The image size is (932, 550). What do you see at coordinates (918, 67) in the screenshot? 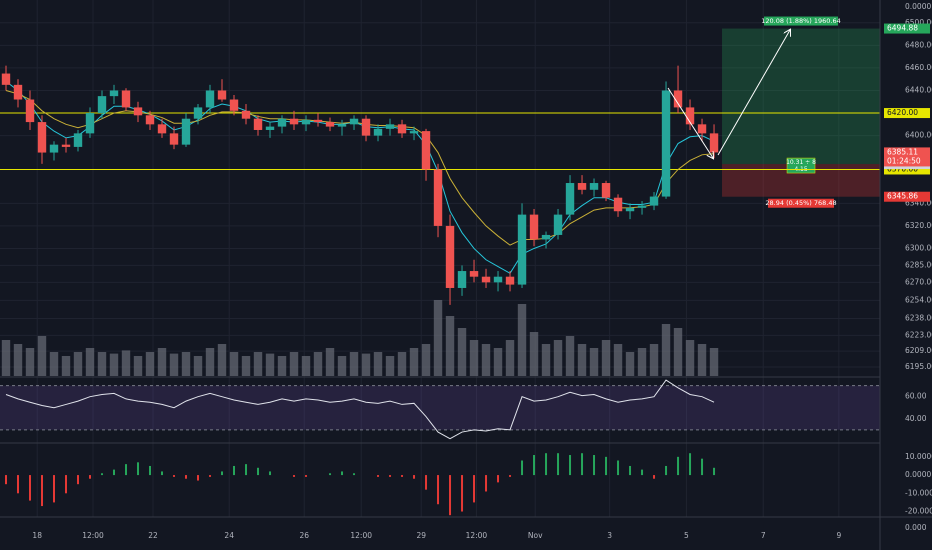
I see `y-tick-label: 6460.00` at bounding box center [918, 67].